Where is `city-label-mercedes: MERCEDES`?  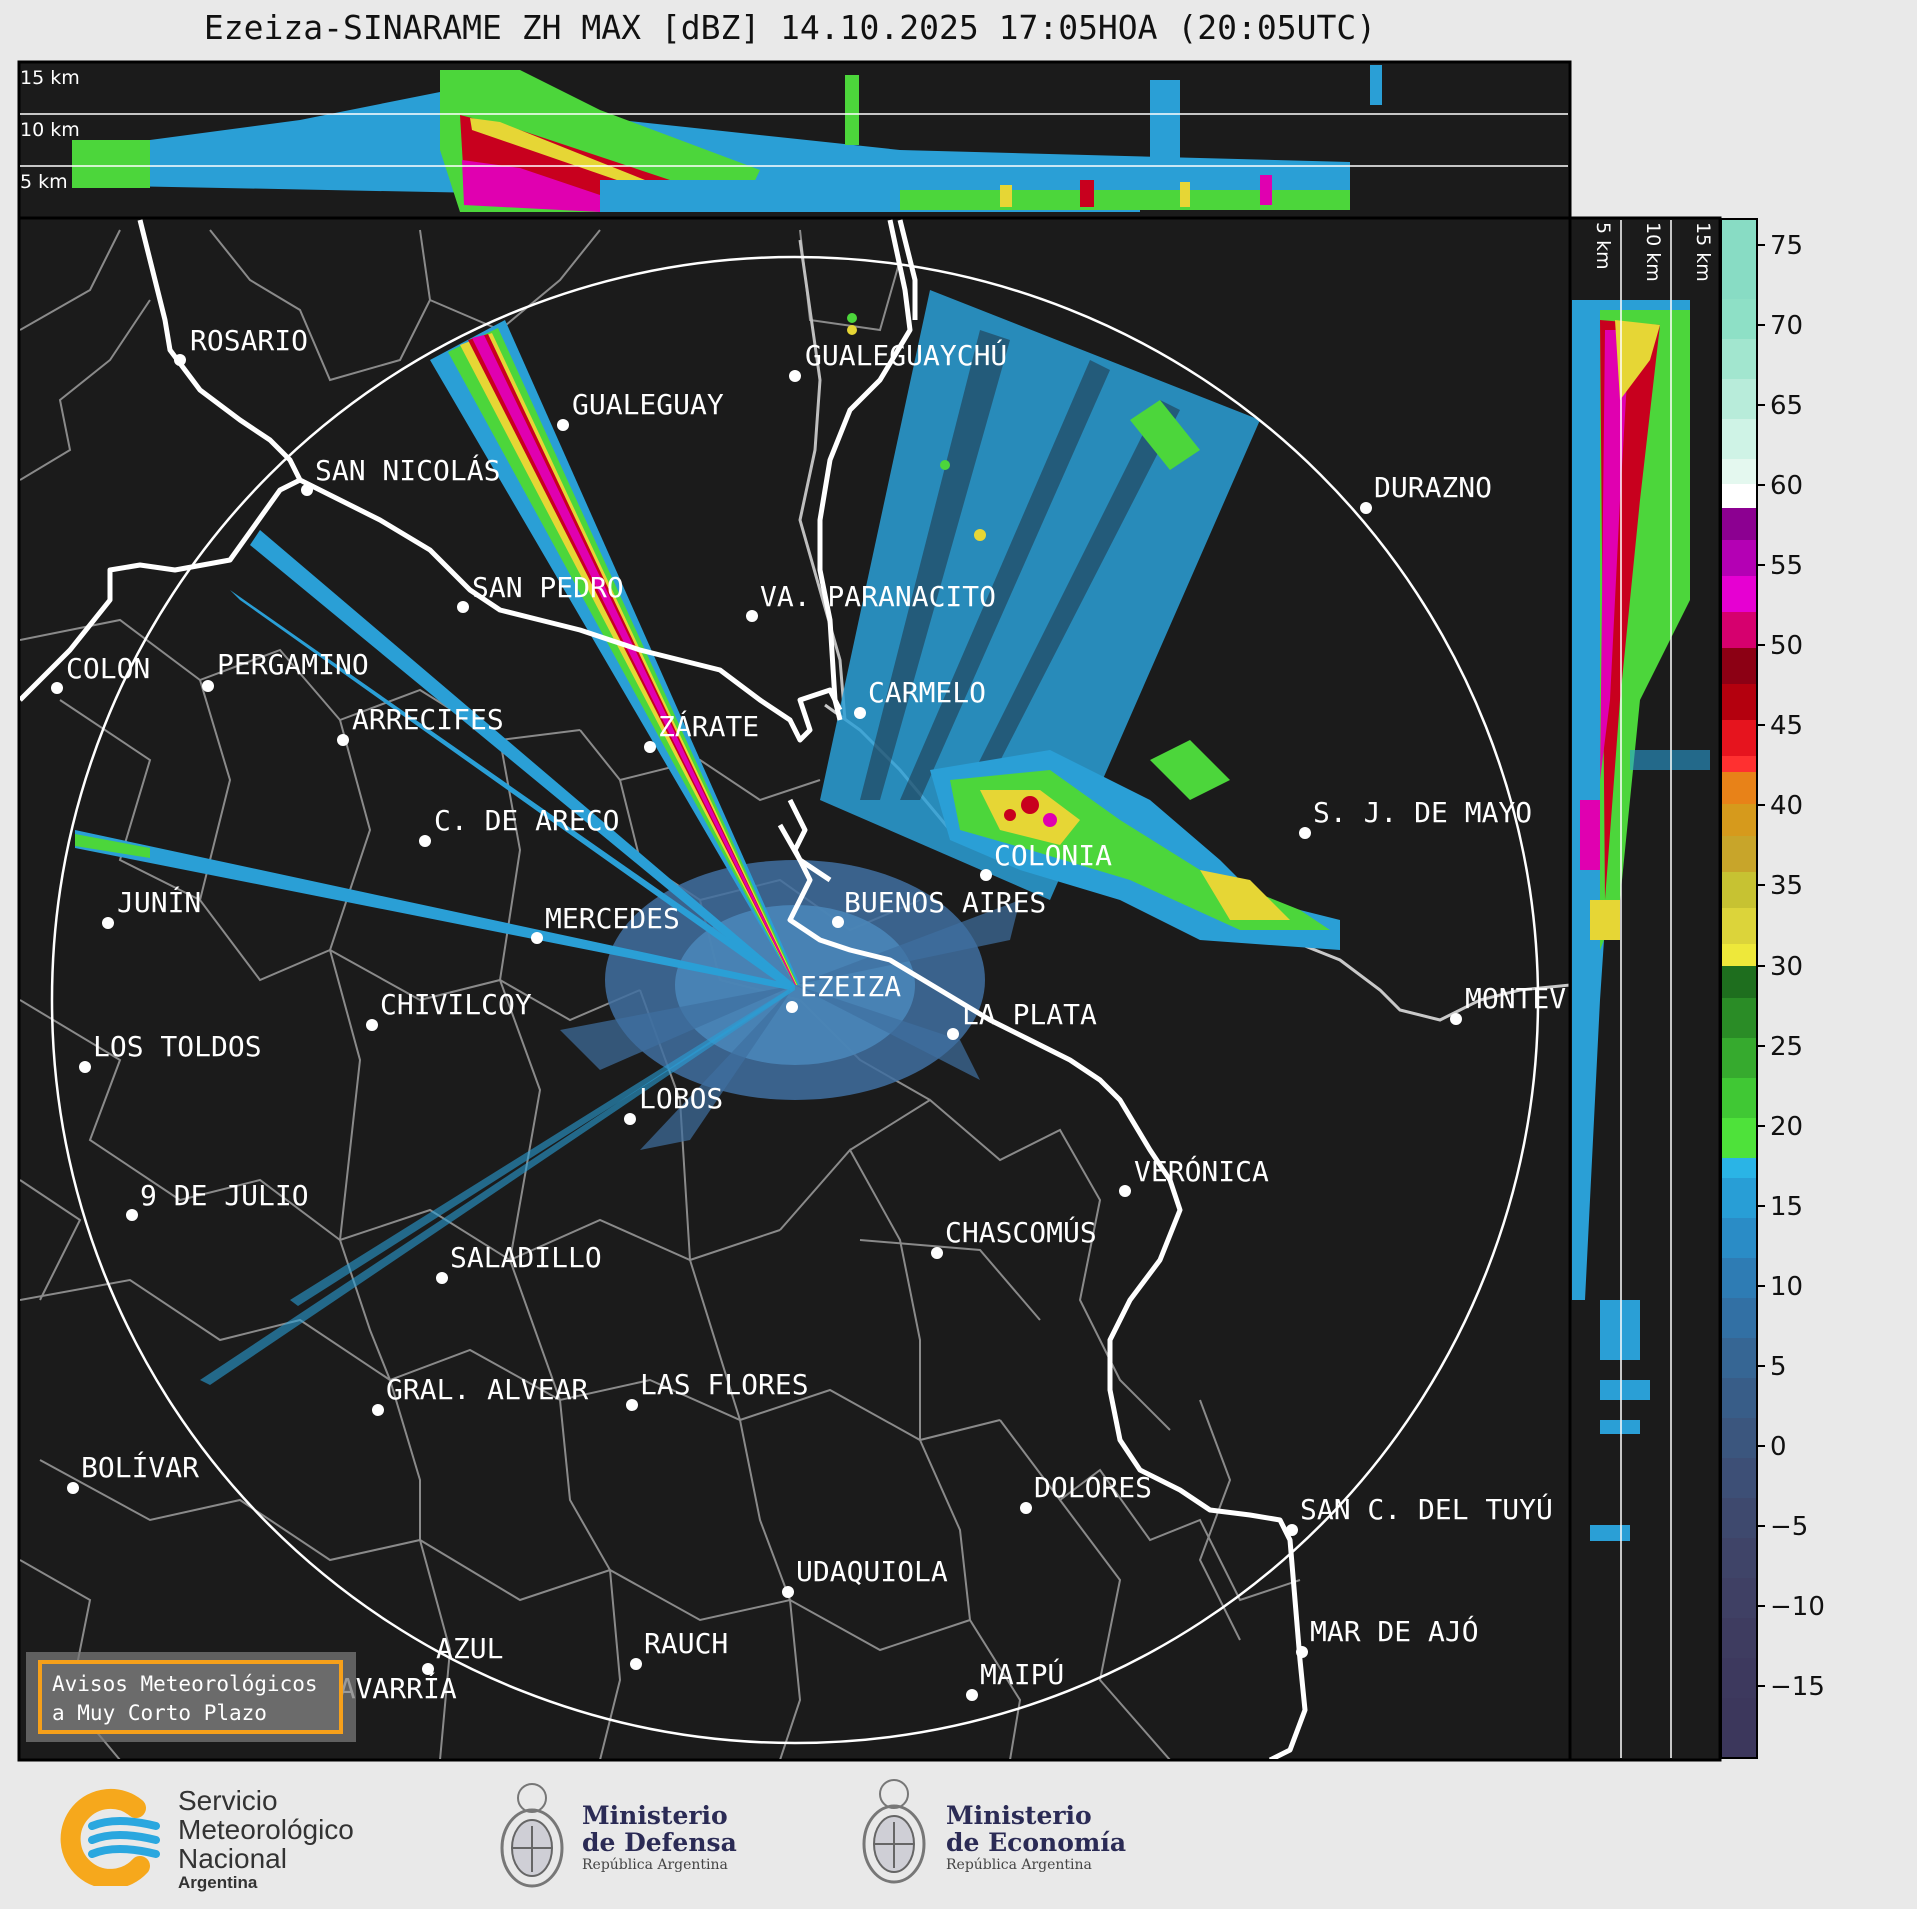
city-label-mercedes: MERCEDES is located at coordinates (612, 918).